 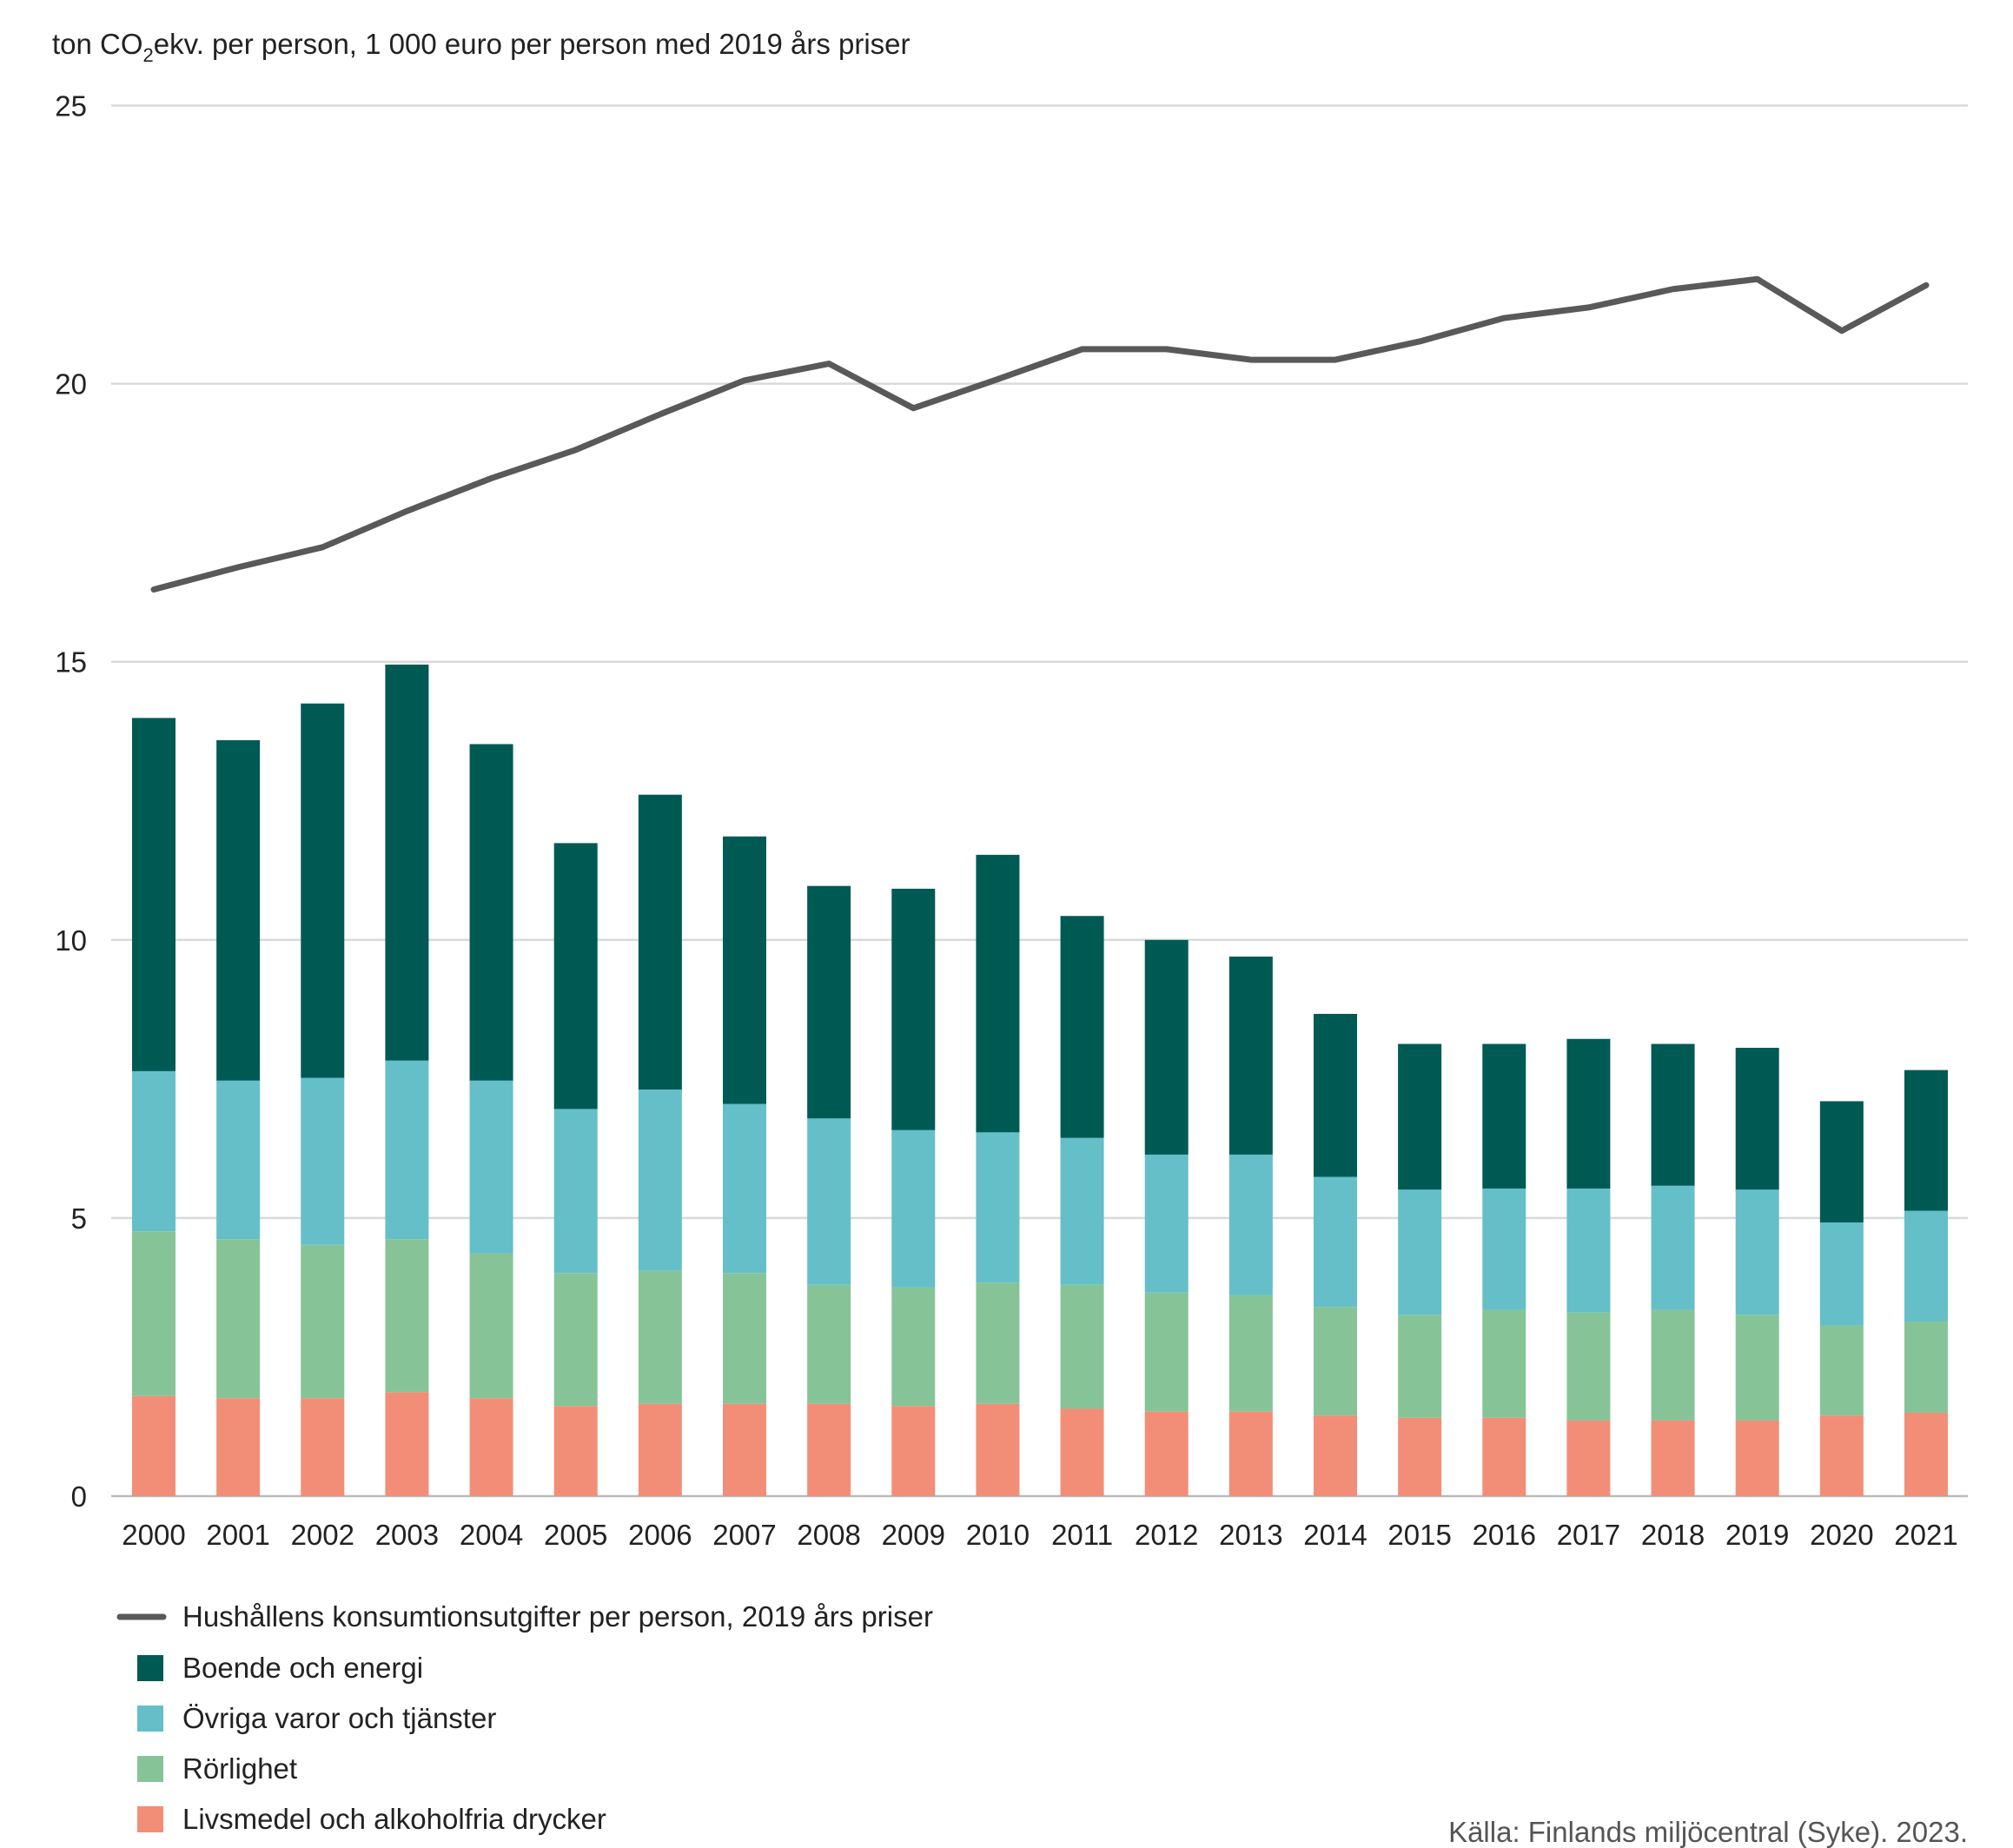 What do you see at coordinates (71, 384) in the screenshot?
I see `y-tick-label: 20` at bounding box center [71, 384].